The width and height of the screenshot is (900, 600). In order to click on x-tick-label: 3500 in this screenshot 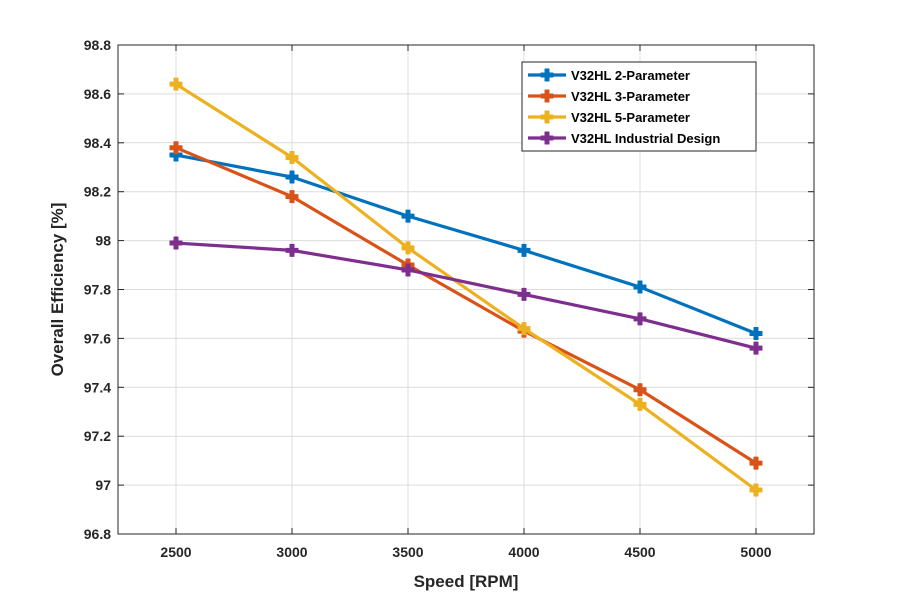, I will do `click(407, 552)`.